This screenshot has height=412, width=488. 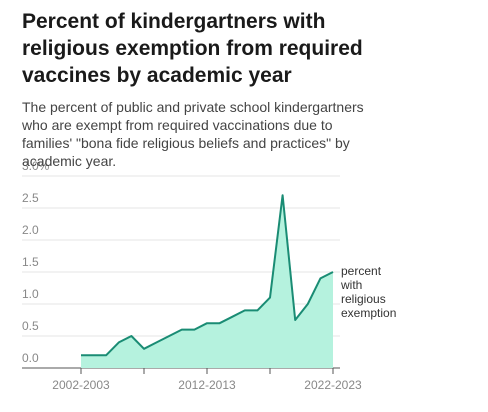 I want to click on y-tick-label: 1.5, so click(x=30, y=262).